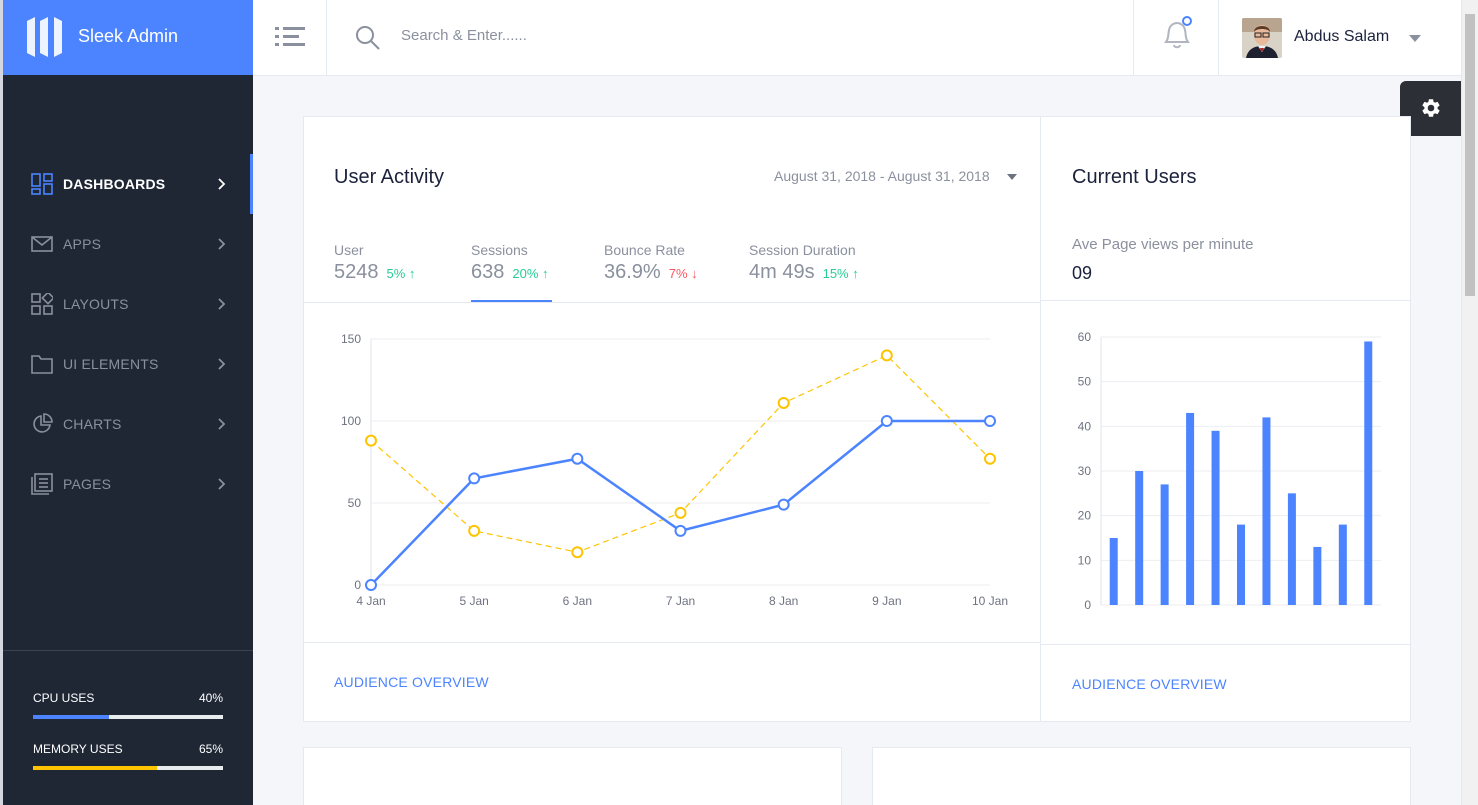 The image size is (1478, 805). What do you see at coordinates (42, 364) in the screenshot?
I see `folder-icon` at bounding box center [42, 364].